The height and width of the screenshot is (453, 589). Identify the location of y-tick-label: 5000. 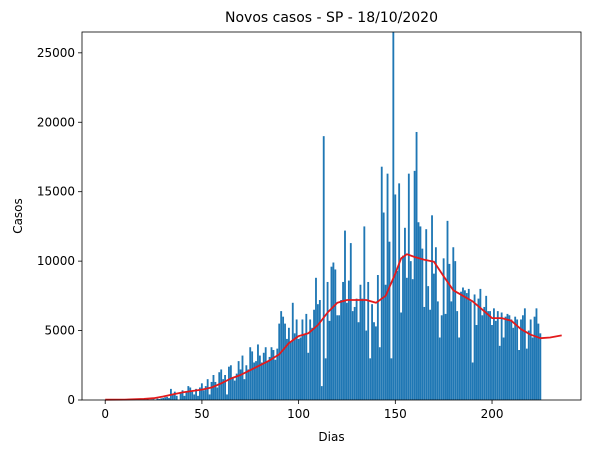
(59, 331).